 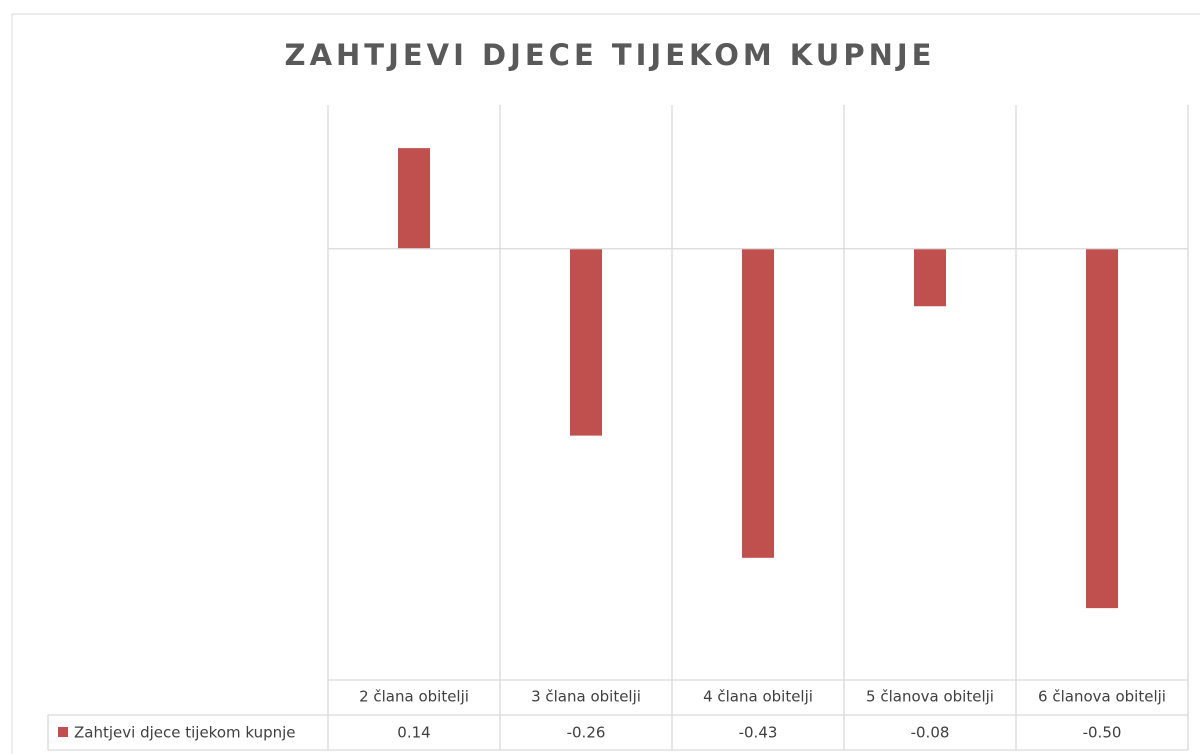 What do you see at coordinates (1102, 733) in the screenshot?
I see `table-value: -0.50` at bounding box center [1102, 733].